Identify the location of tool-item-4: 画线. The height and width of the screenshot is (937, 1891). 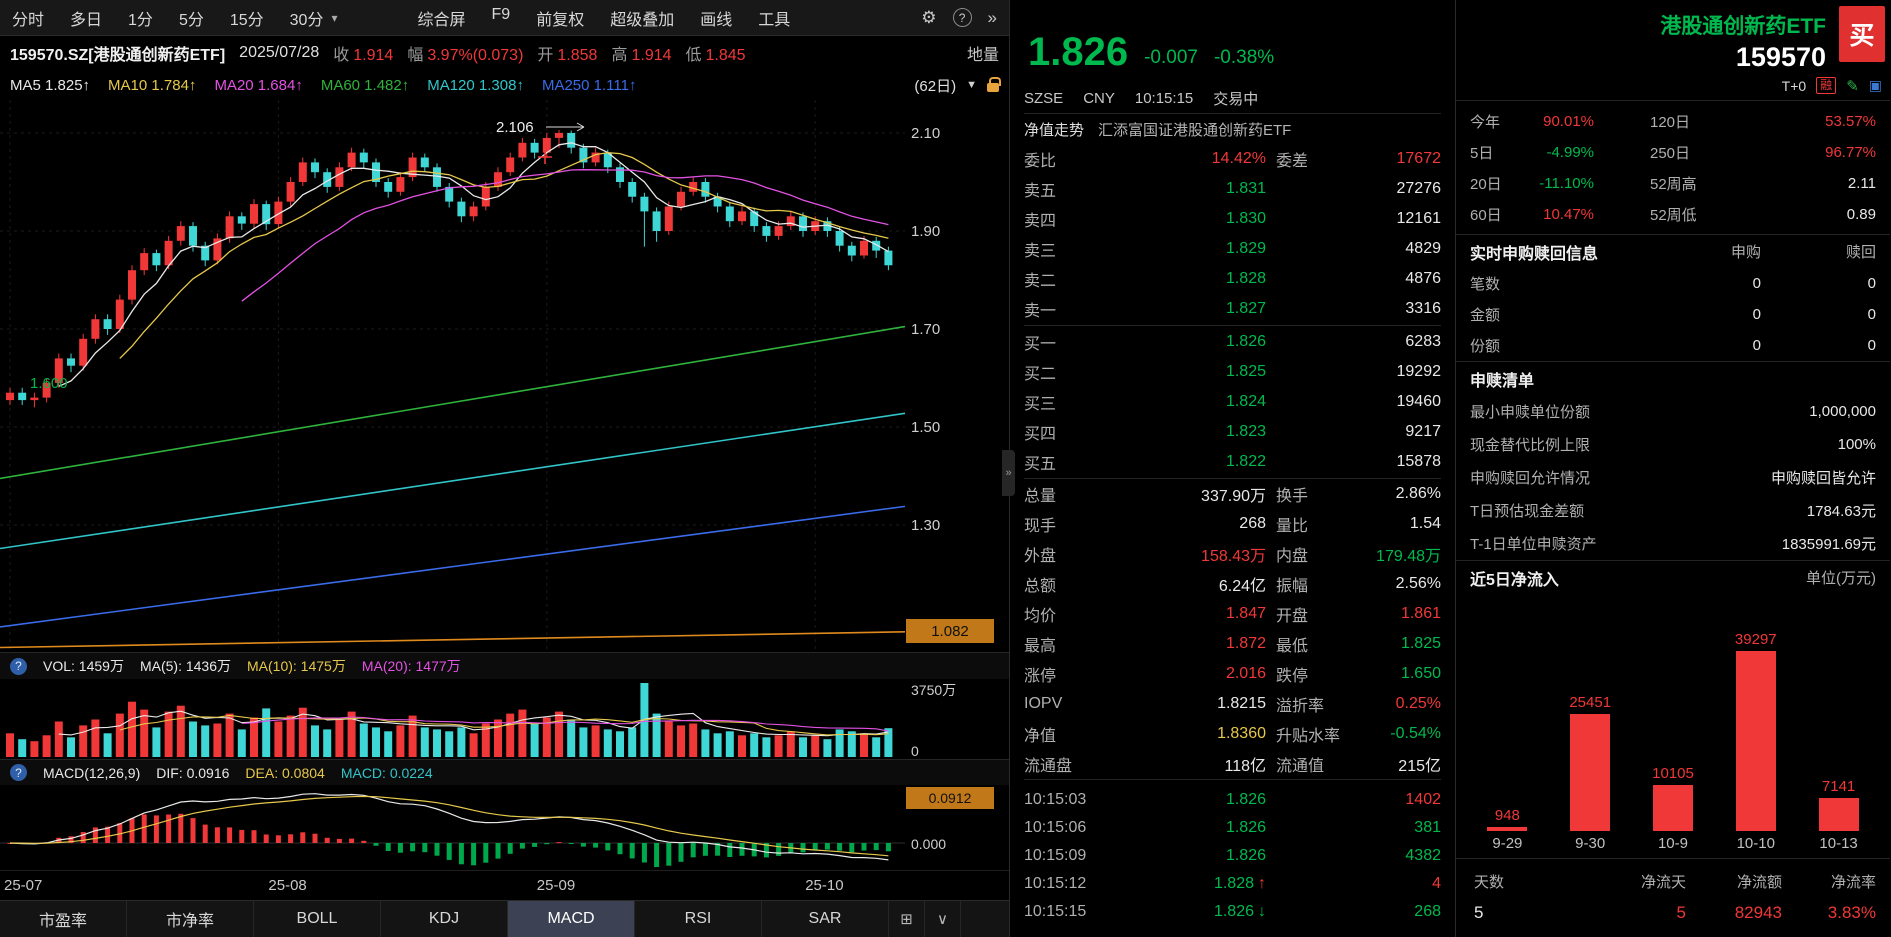
(716, 20).